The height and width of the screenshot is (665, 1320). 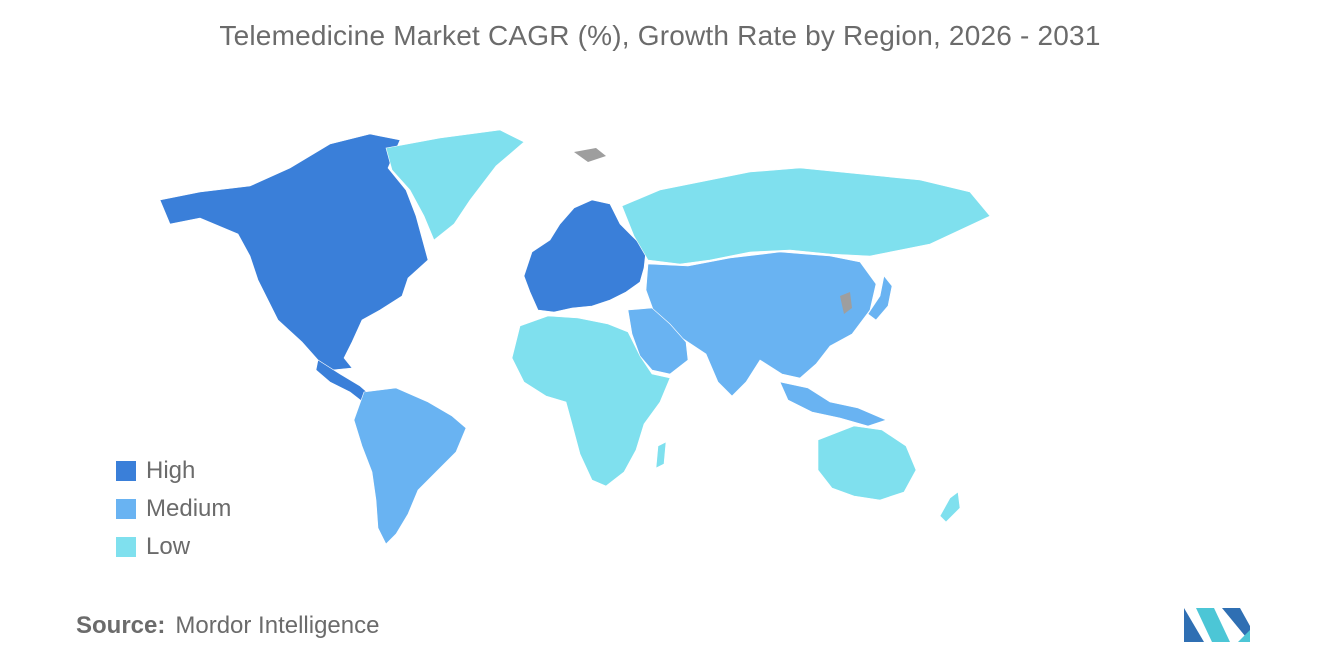 What do you see at coordinates (126, 547) in the screenshot?
I see `legend-swatch-low` at bounding box center [126, 547].